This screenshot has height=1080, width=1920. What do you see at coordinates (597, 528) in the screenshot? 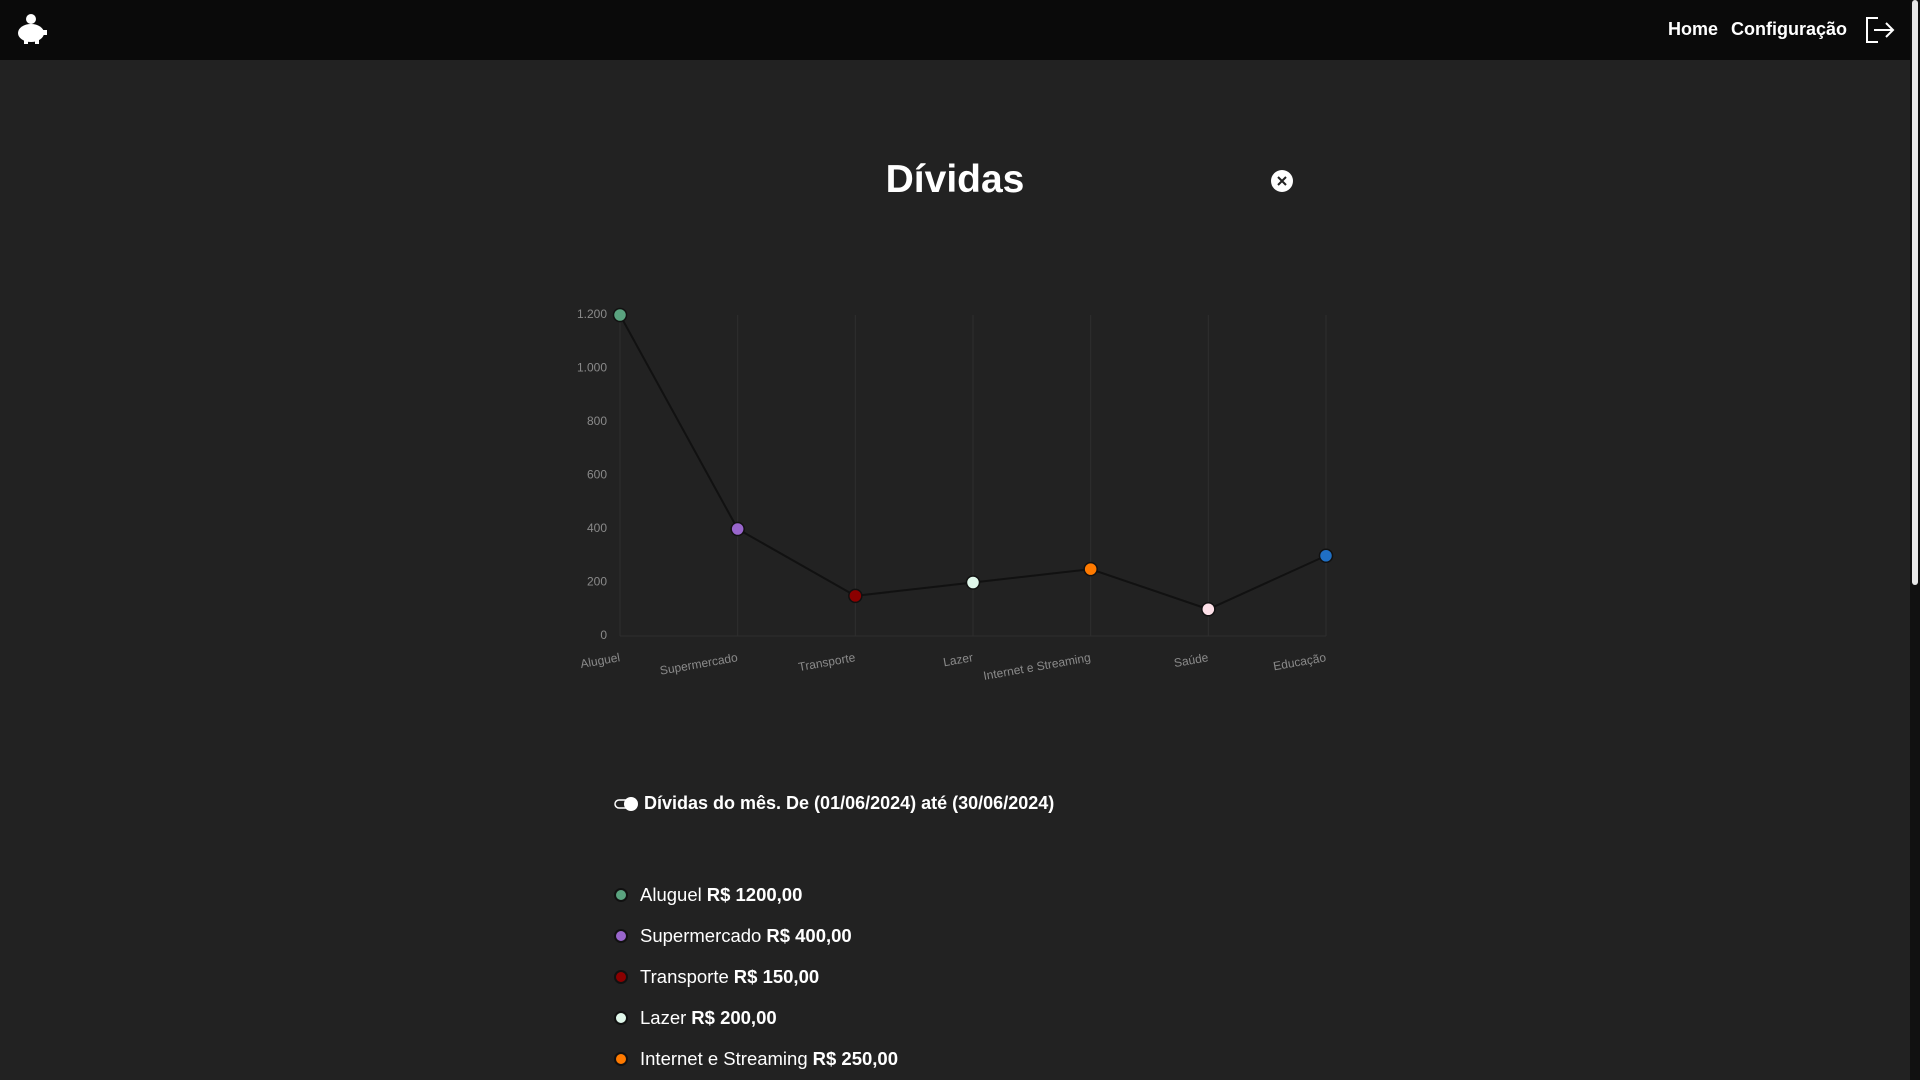
I see `y-tick-label: 400` at bounding box center [597, 528].